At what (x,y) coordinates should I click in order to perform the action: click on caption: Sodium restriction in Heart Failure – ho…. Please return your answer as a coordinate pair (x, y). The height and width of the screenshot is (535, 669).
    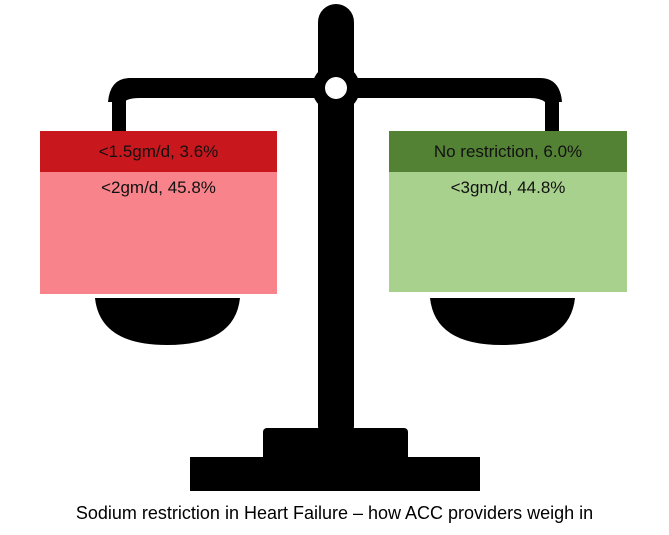
    Looking at the image, I should click on (334, 513).